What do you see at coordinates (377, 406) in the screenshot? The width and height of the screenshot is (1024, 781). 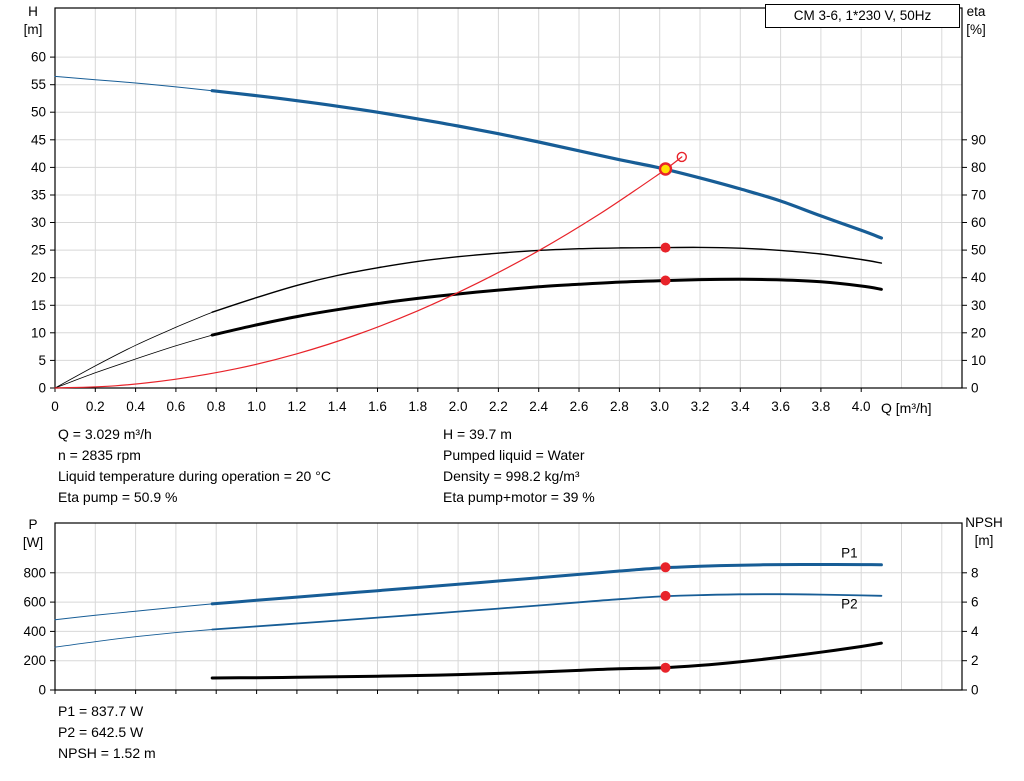 I see `x-tick-label: 1.6` at bounding box center [377, 406].